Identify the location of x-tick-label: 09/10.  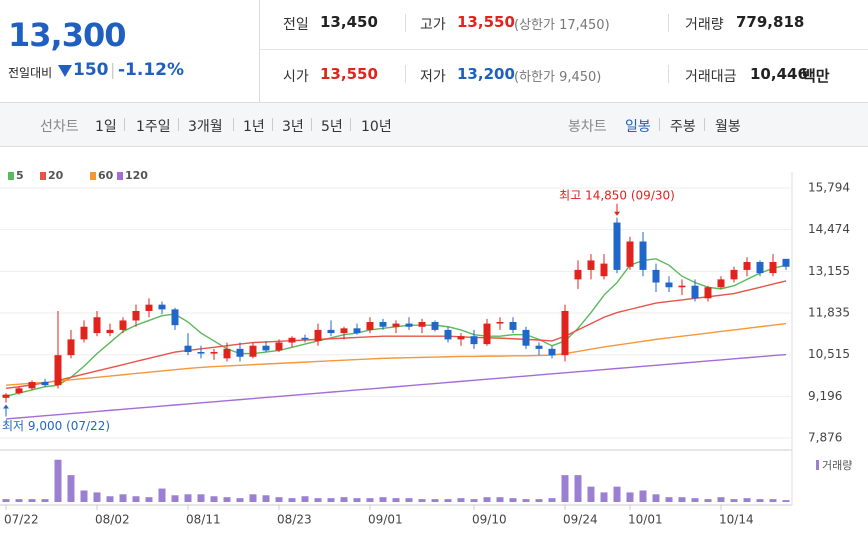
(489, 520).